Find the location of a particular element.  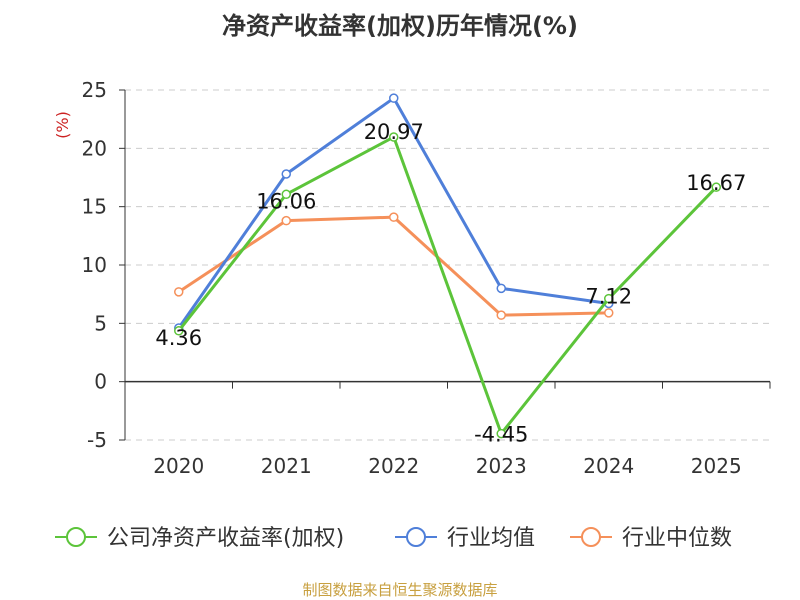

data-label: 7.12 is located at coordinates (608, 297).